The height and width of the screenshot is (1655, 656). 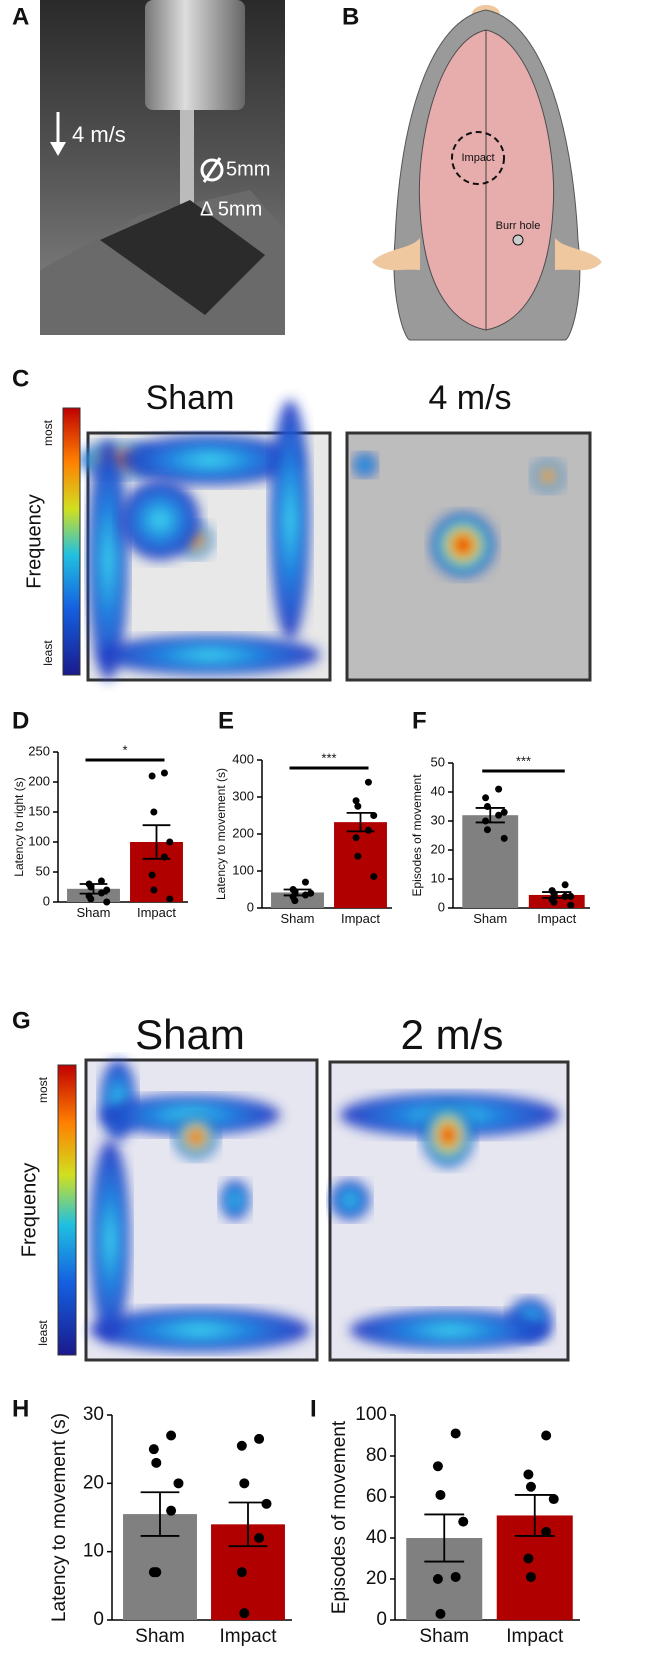 What do you see at coordinates (48, 432) in the screenshot?
I see `colorbar-max: most` at bounding box center [48, 432].